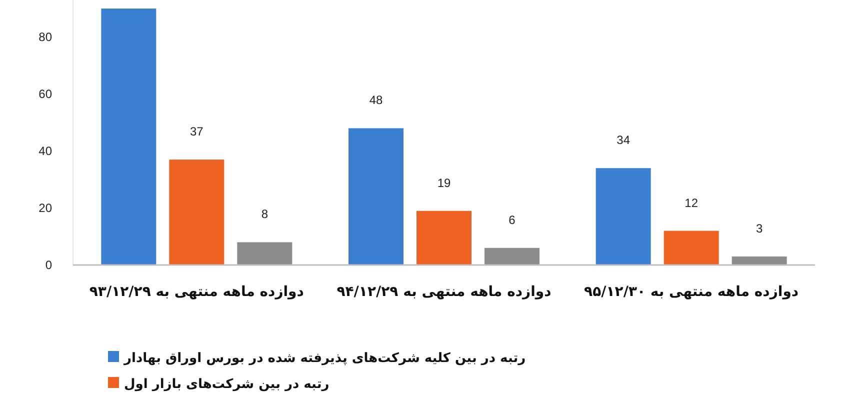 This screenshot has height=420, width=850. Describe the element at coordinates (45, 94) in the screenshot. I see `y-tick-label: 60` at that location.